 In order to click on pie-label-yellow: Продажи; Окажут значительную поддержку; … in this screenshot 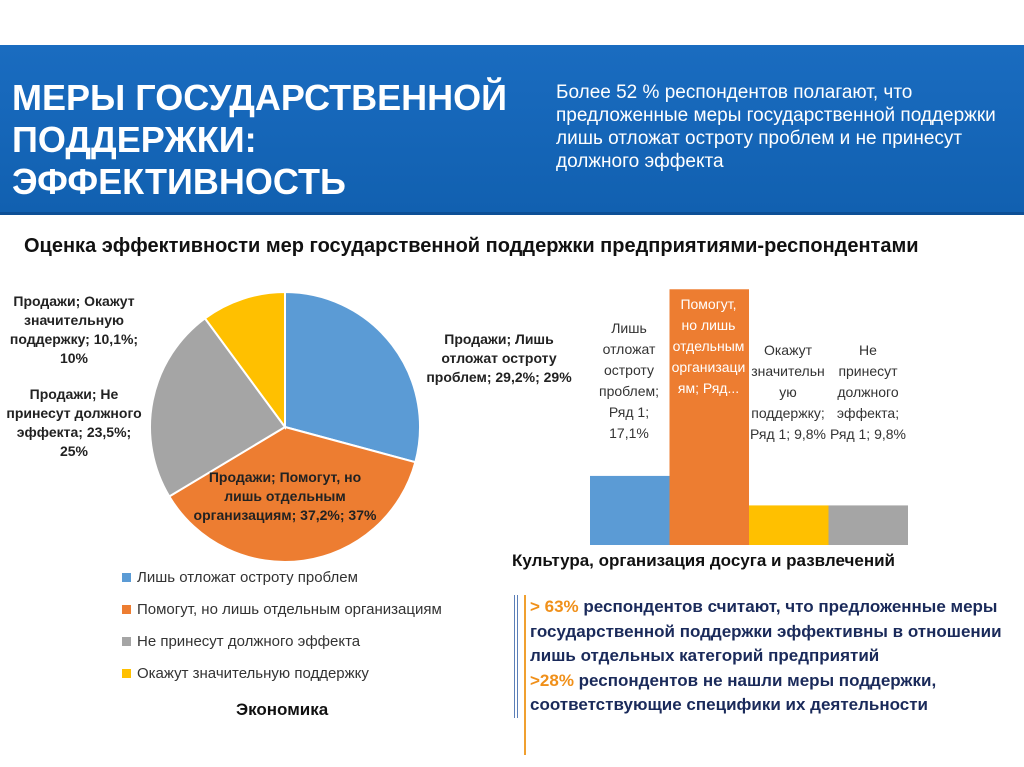, I will do `click(74, 329)`.